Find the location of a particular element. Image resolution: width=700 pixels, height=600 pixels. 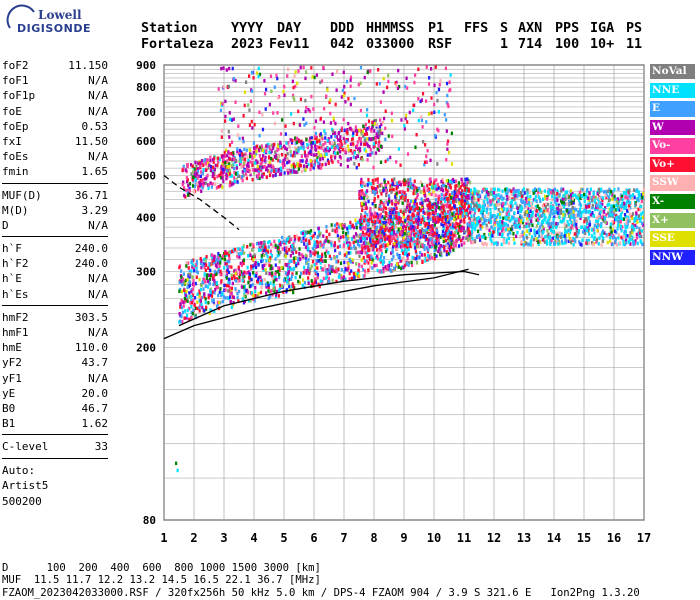

header-value: RSF is located at coordinates (440, 44).